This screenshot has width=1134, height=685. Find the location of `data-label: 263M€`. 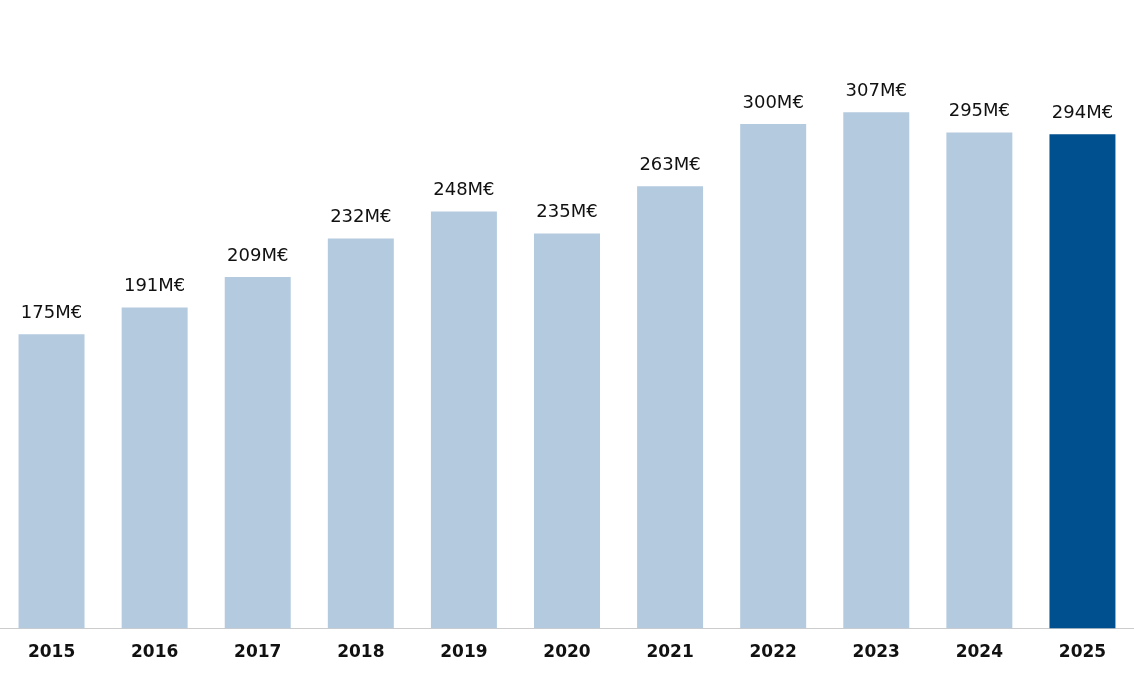

data-label: 263M€ is located at coordinates (670, 163).